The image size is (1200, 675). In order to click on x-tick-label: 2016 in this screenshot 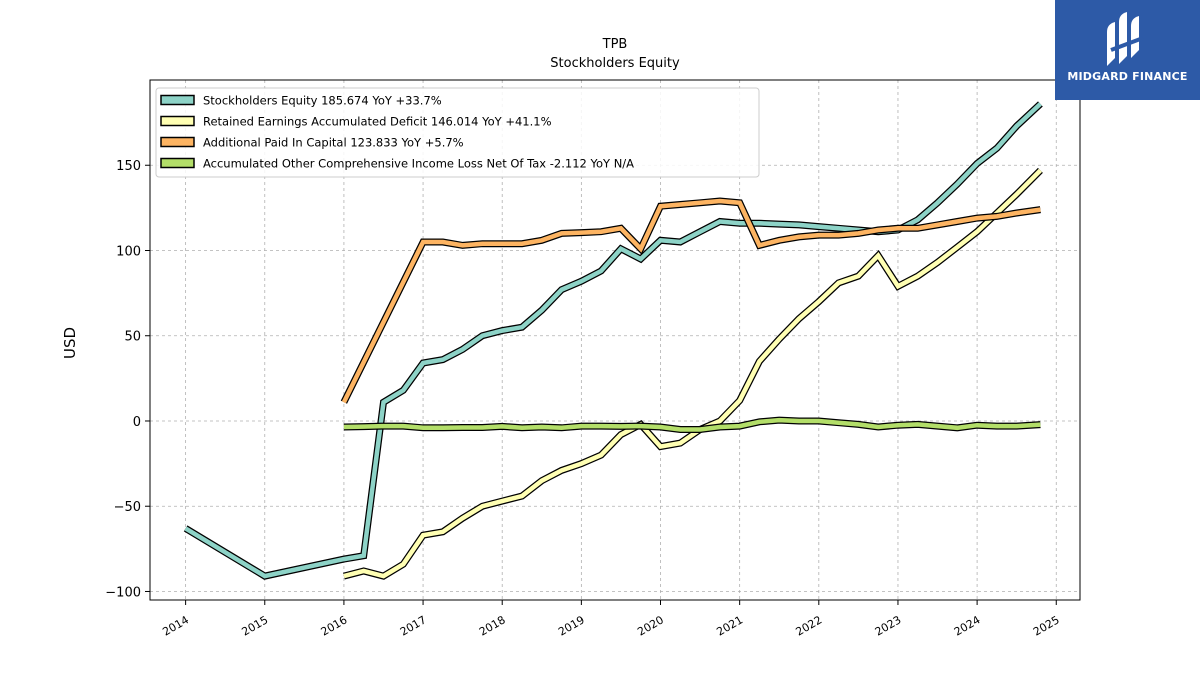, I will do `click(334, 625)`.